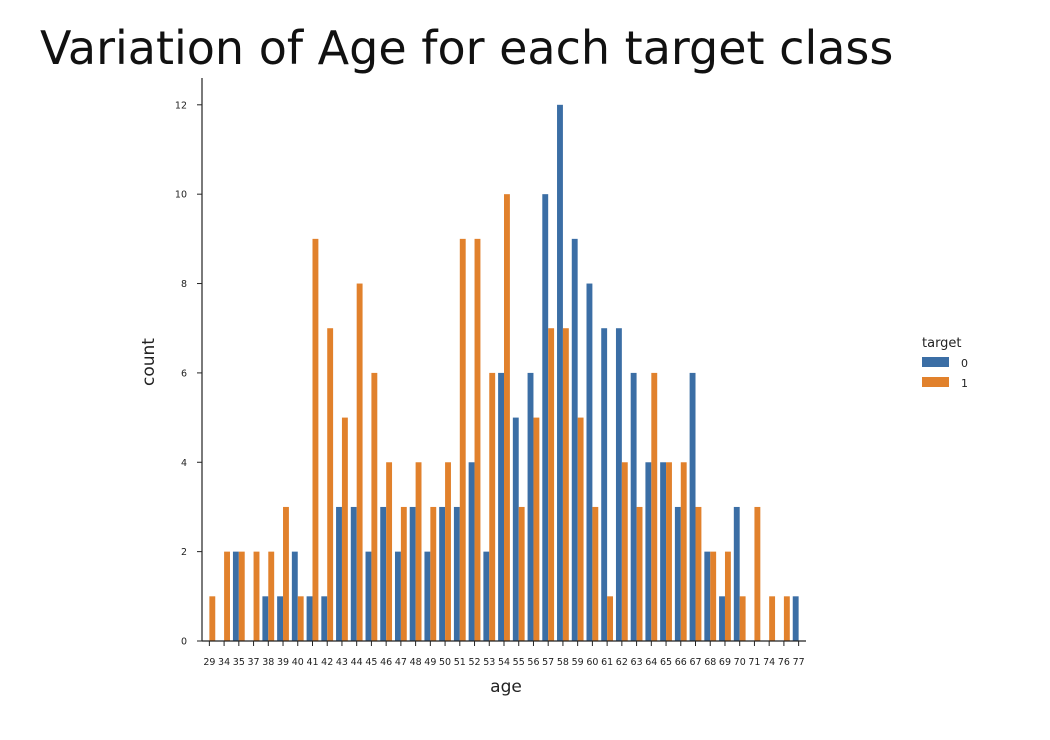  I want to click on y-tick-label-2: 2, so click(184, 552).